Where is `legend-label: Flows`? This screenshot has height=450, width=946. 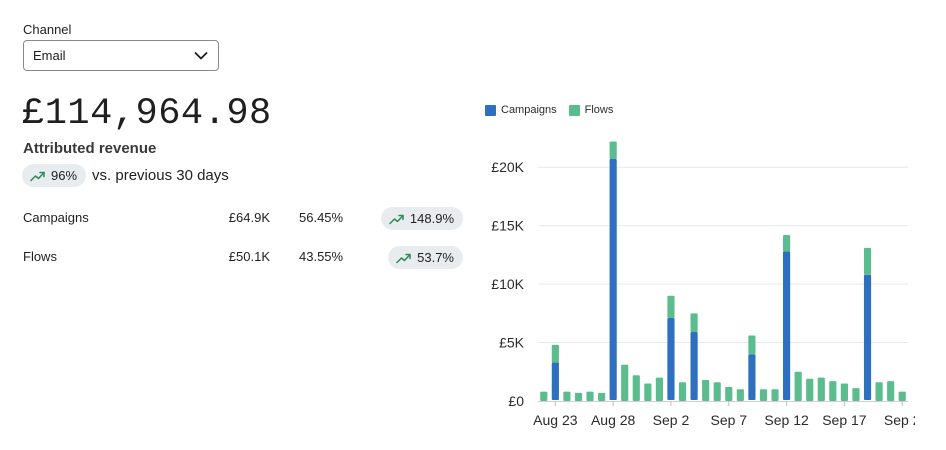 legend-label: Flows is located at coordinates (599, 110).